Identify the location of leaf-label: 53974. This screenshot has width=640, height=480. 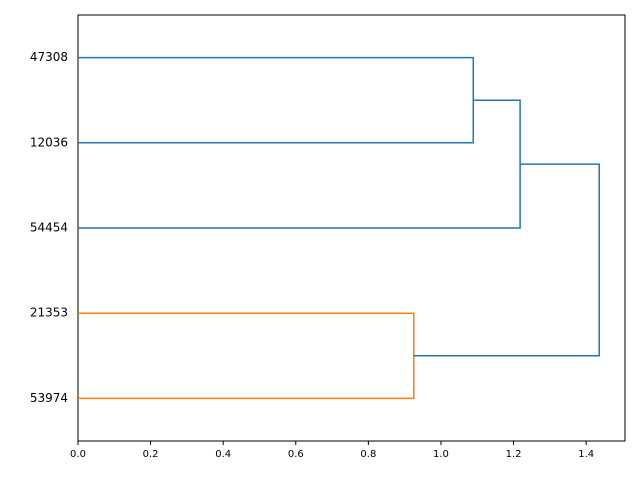
(49, 398).